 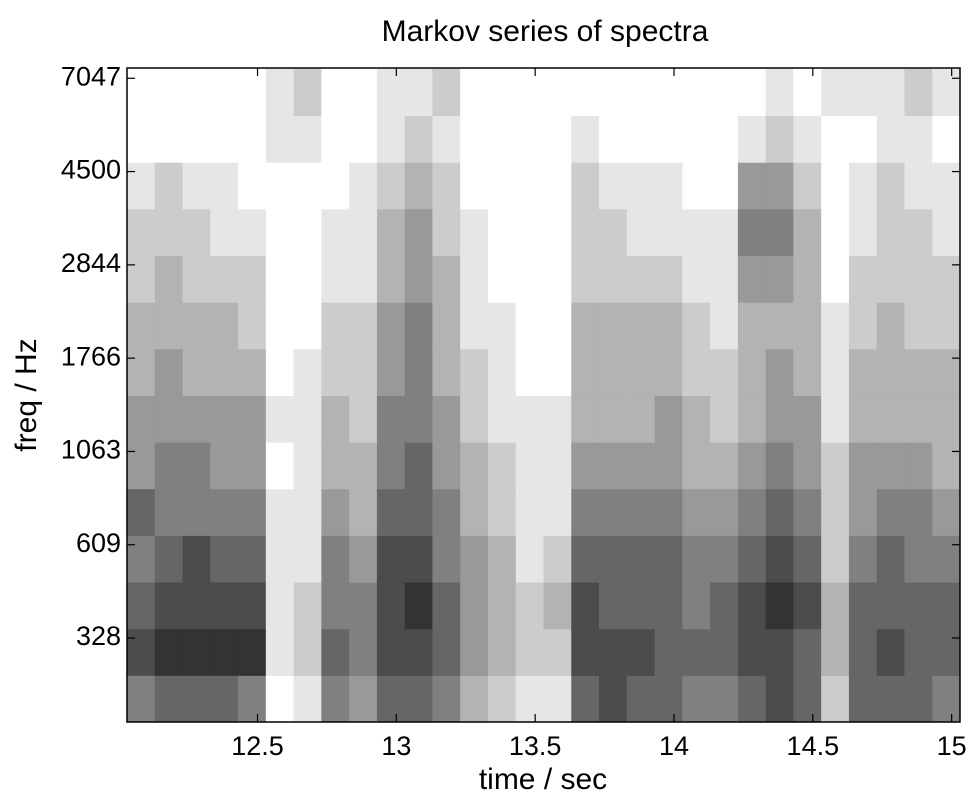 I want to click on x-tick-label: 14.5, so click(x=813, y=746).